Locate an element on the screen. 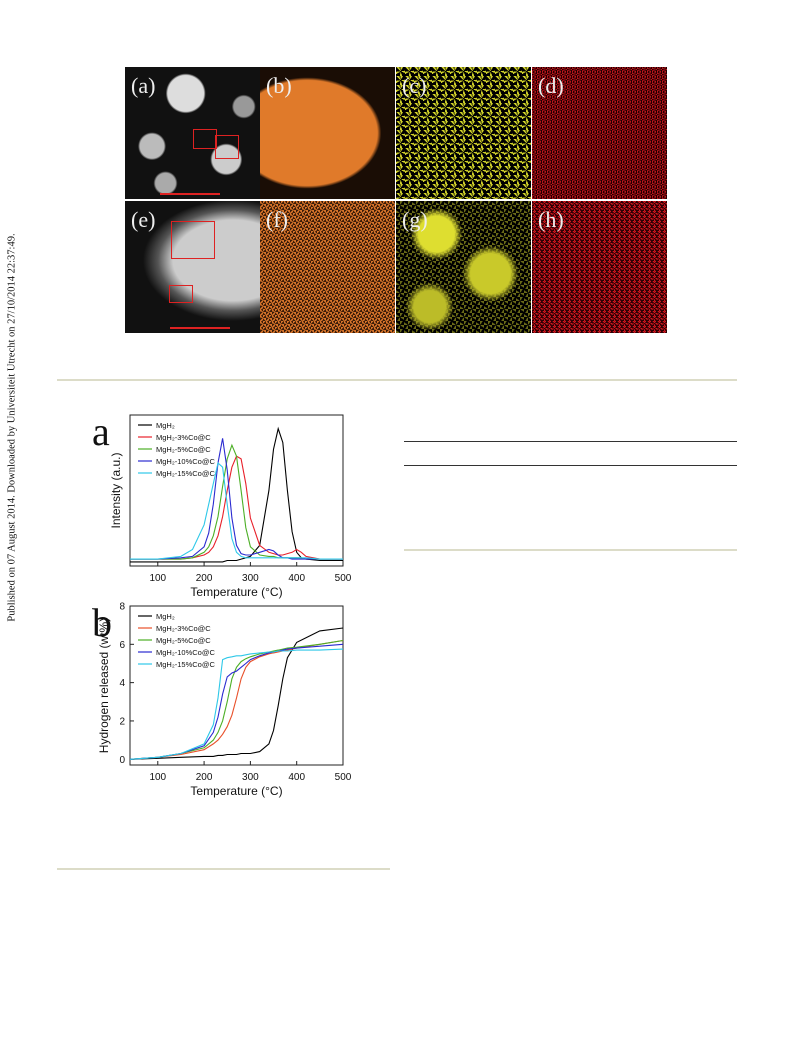 The height and width of the screenshot is (1039, 793). image-panel: (h) is located at coordinates (599, 267).